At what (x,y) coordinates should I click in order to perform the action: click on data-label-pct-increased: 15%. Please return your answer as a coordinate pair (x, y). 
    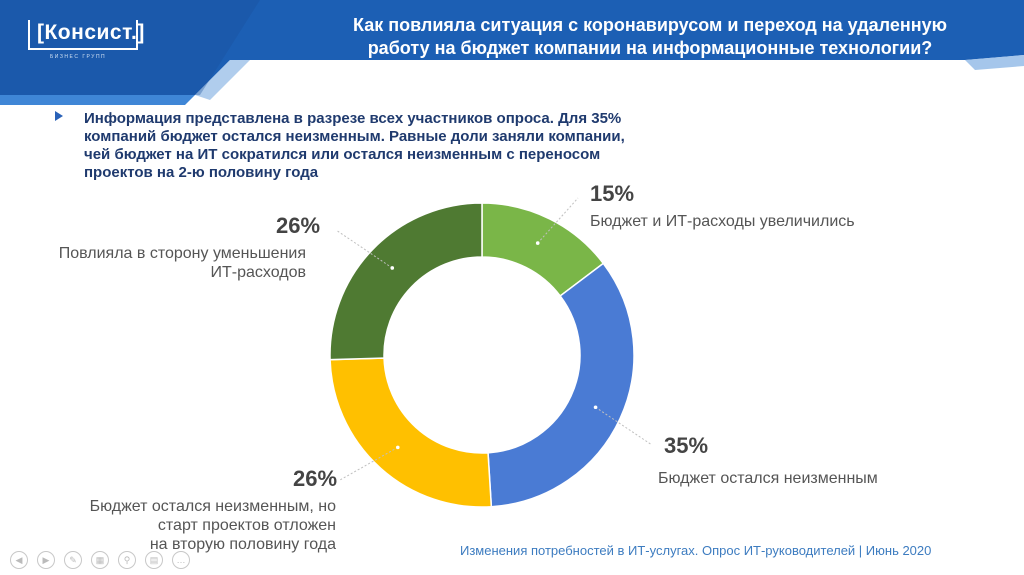
    Looking at the image, I should click on (612, 193).